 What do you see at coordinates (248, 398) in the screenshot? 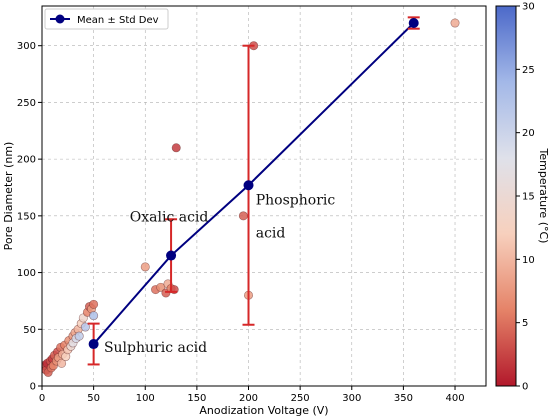
I see `x-tick-label: 200` at bounding box center [248, 398].